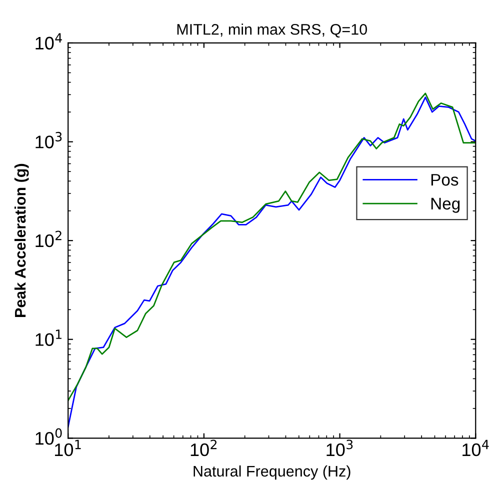 Image resolution: width=497 pixels, height=494 pixels. Describe the element at coordinates (272, 31) in the screenshot. I see `chart-title: MITL2, min max SRS, Q=10` at that location.